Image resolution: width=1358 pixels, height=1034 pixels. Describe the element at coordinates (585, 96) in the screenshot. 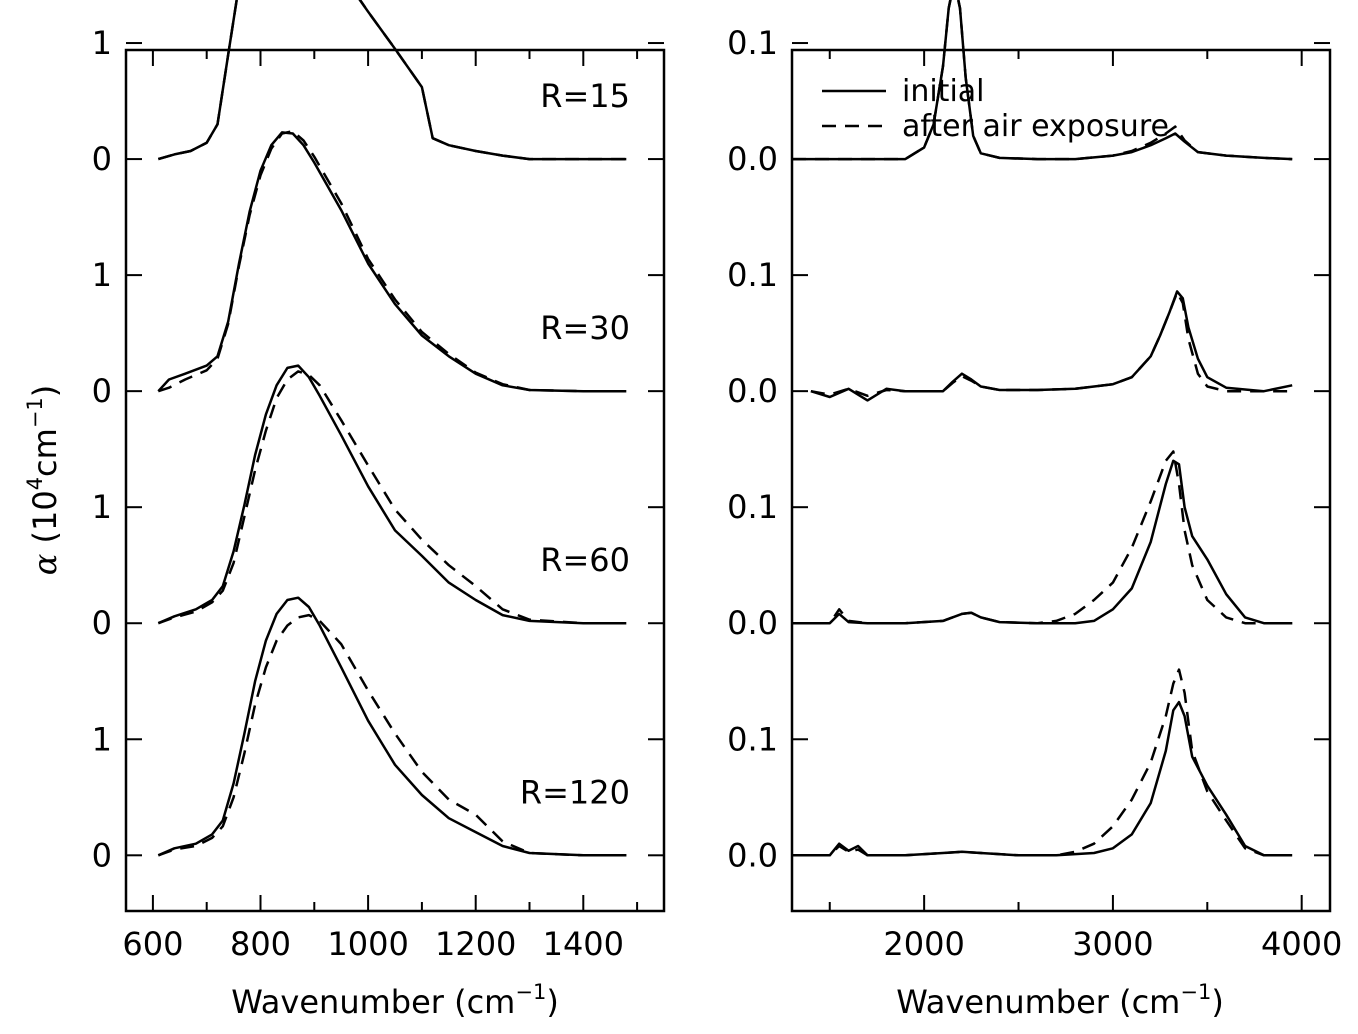

I see `series-label: R=15` at that location.